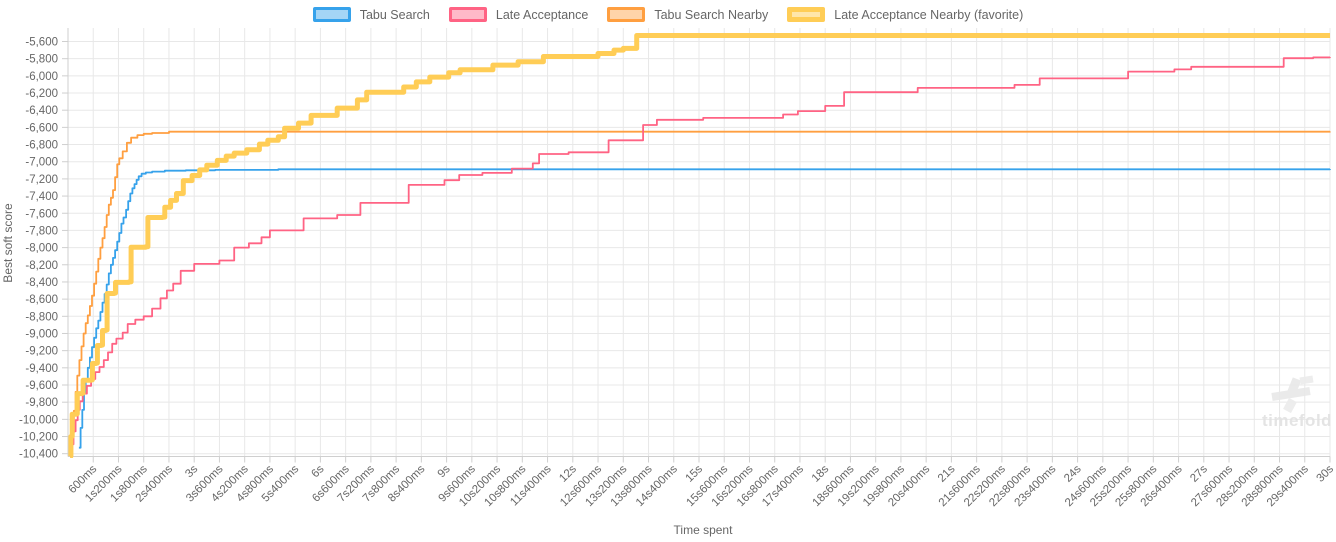 The width and height of the screenshot is (1336, 542). Describe the element at coordinates (41, 231) in the screenshot. I see `y-tick-label: -7,800` at that location.